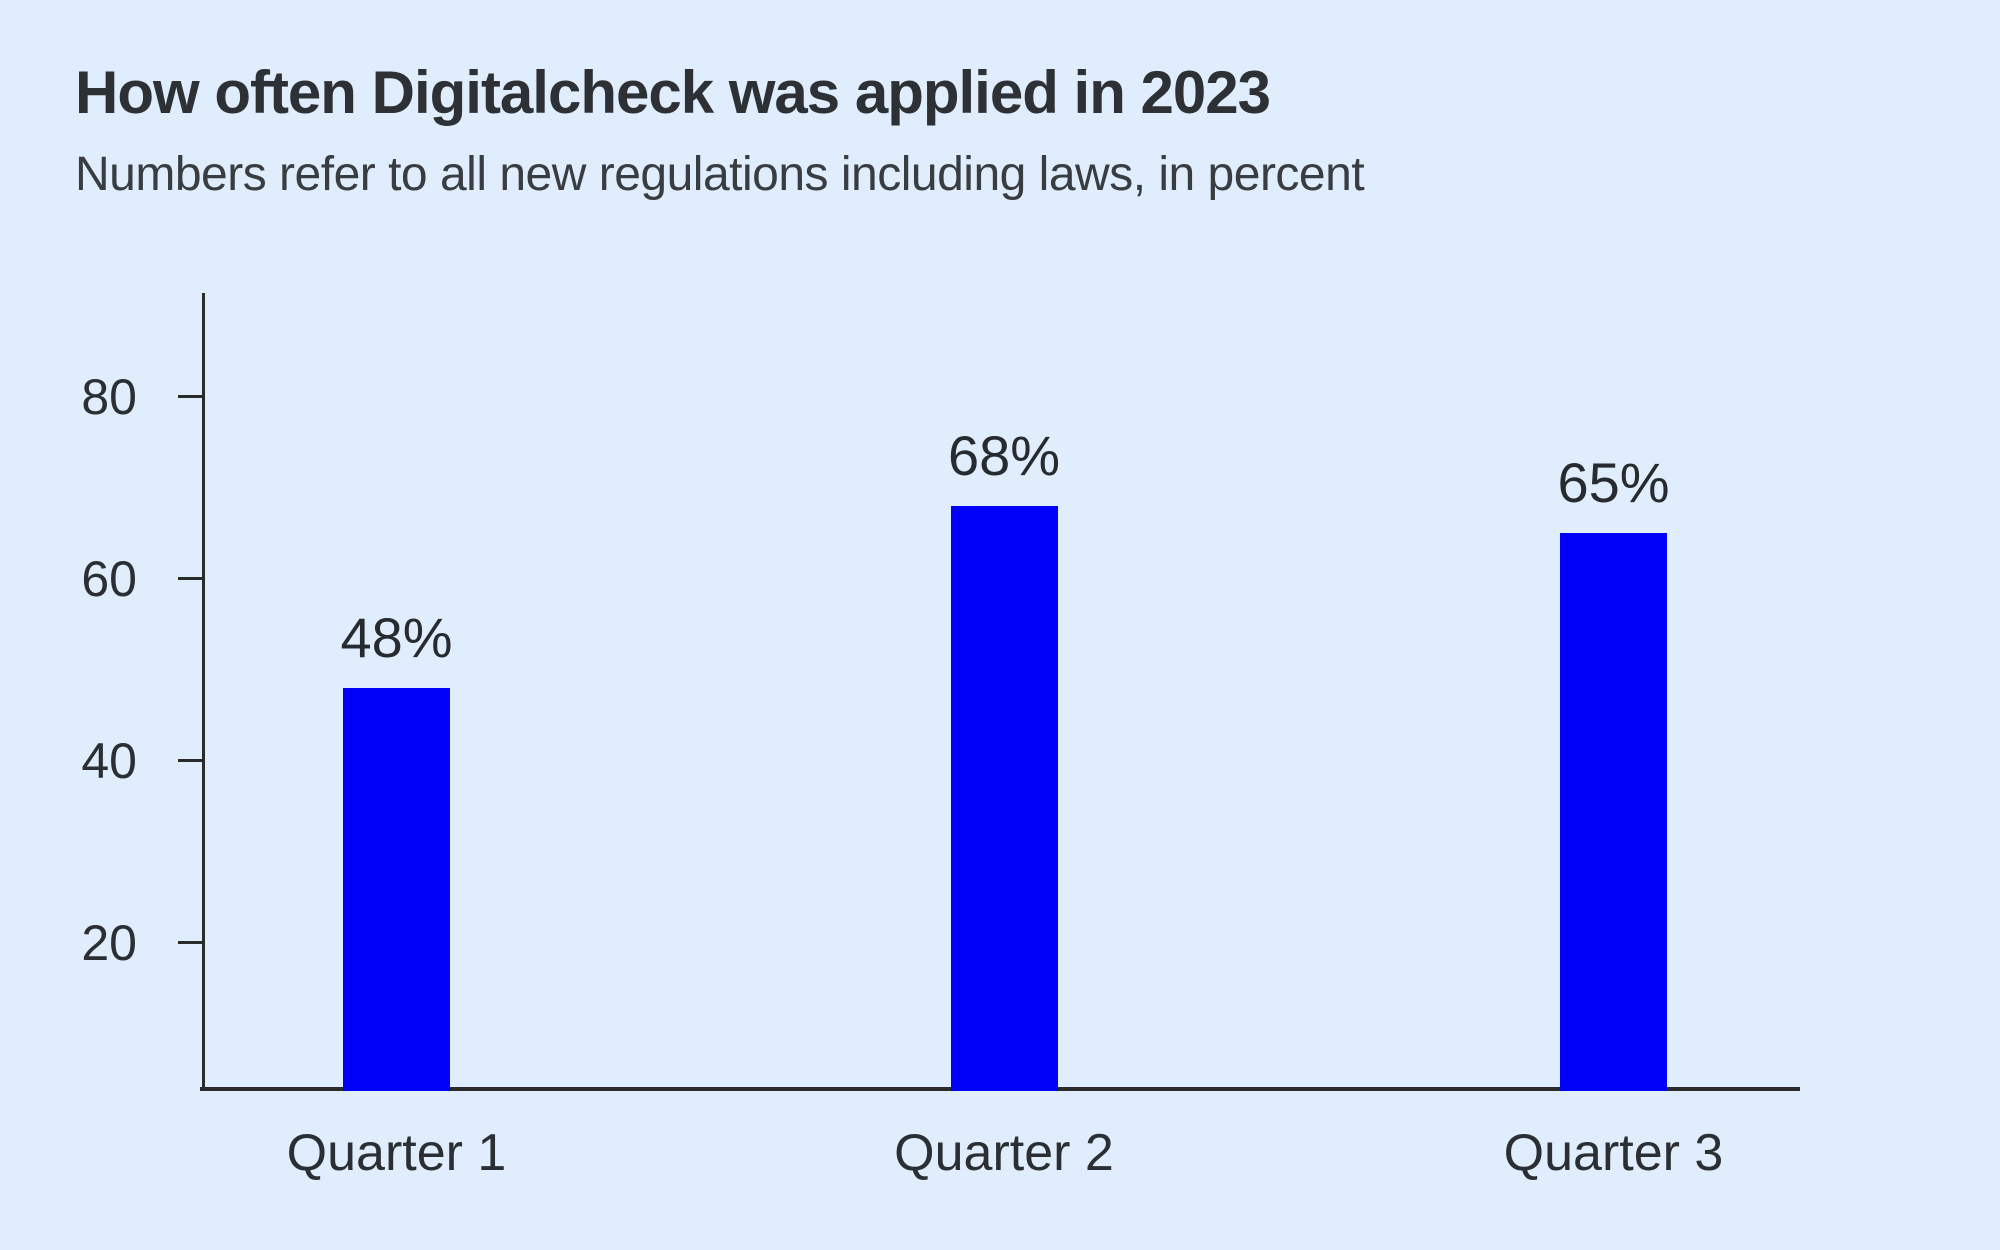 This screenshot has width=2000, height=1250. I want to click on bar-value-label: 65%, so click(1613, 483).